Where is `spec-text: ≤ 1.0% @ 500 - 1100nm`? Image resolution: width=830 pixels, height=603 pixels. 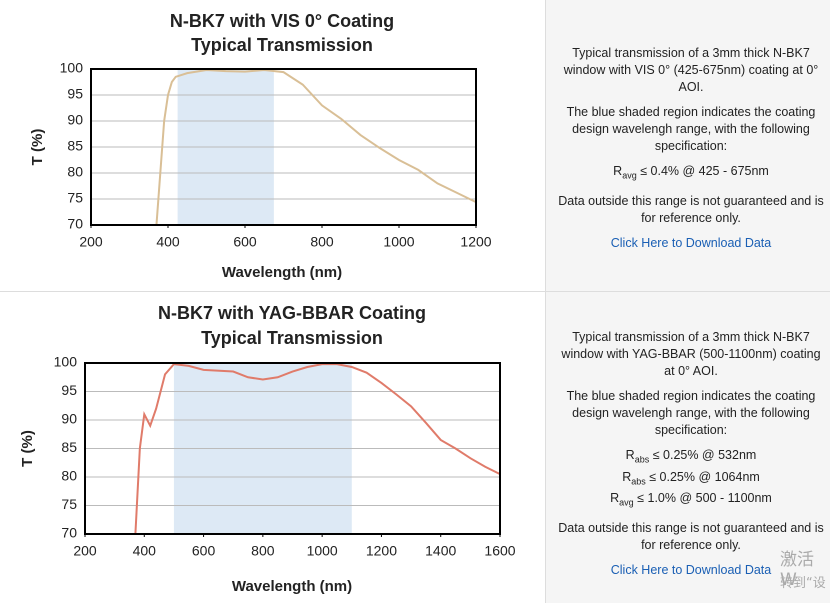 spec-text: ≤ 1.0% @ 500 - 1100nm is located at coordinates (704, 498).